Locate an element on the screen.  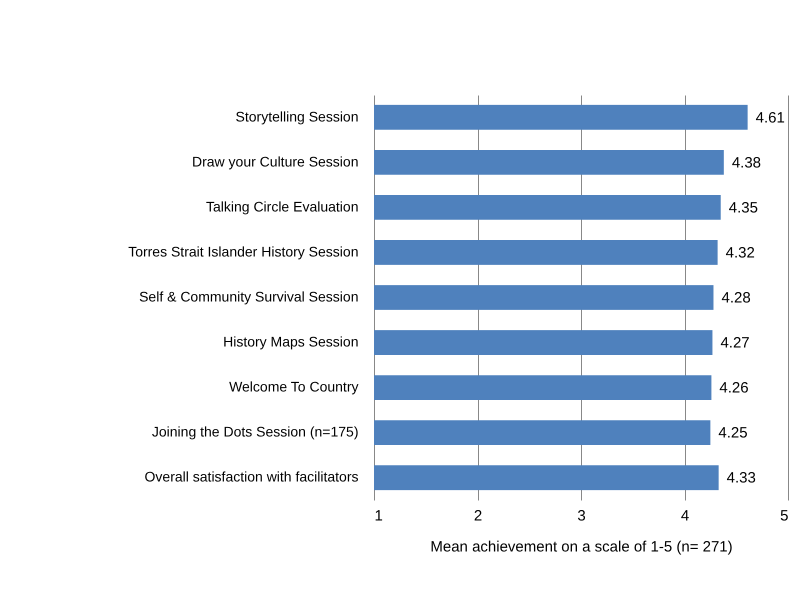
y-tick-label: Welcome To Country is located at coordinates (293, 386).